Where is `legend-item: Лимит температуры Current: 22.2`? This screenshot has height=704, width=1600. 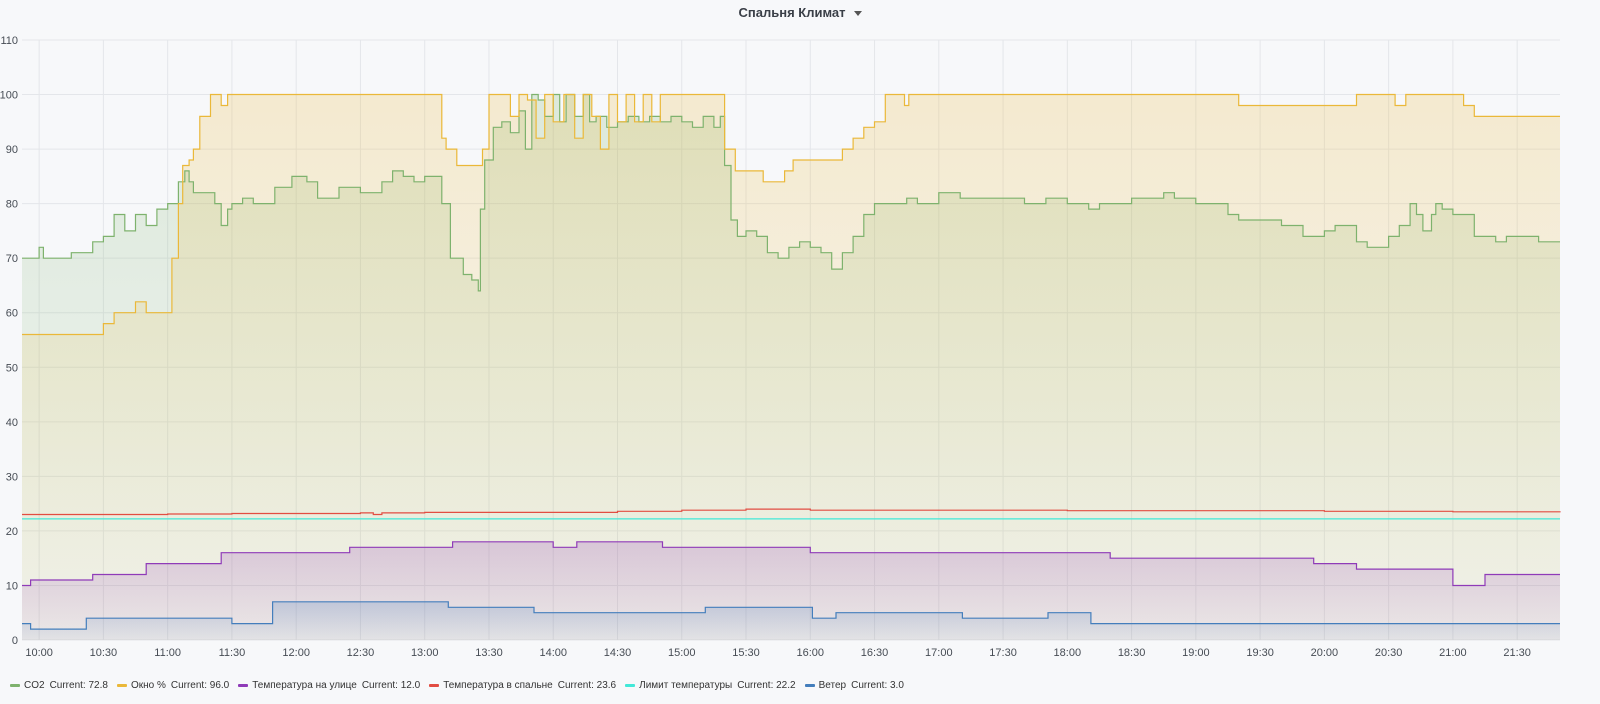
legend-item: Лимит температуры Current: 22.2 is located at coordinates (710, 685).